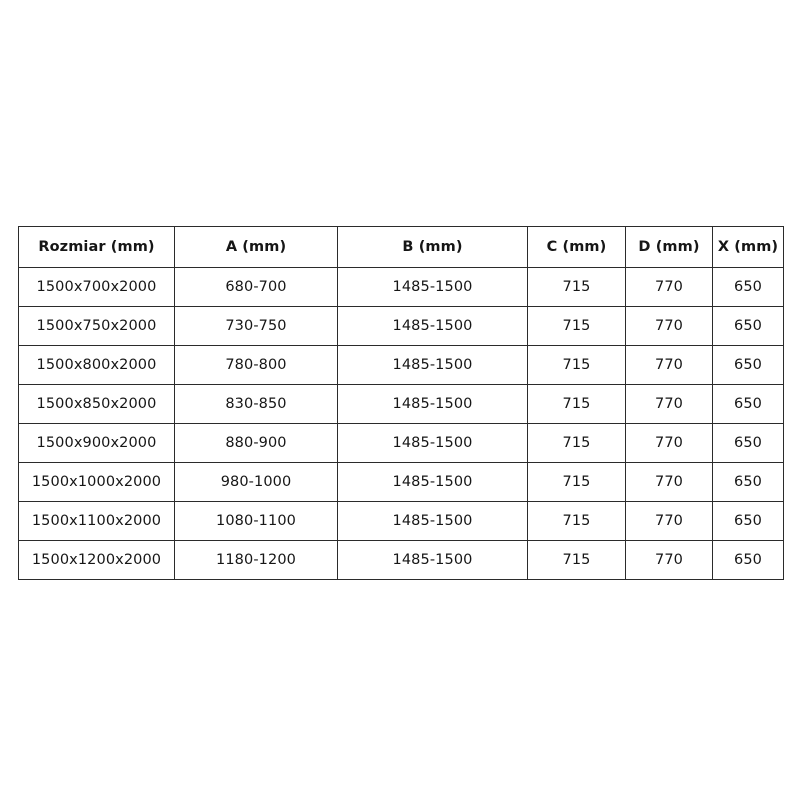 The height and width of the screenshot is (800, 800). What do you see at coordinates (96, 521) in the screenshot?
I see `cell-rozmiar: 1500x1100x2000` at bounding box center [96, 521].